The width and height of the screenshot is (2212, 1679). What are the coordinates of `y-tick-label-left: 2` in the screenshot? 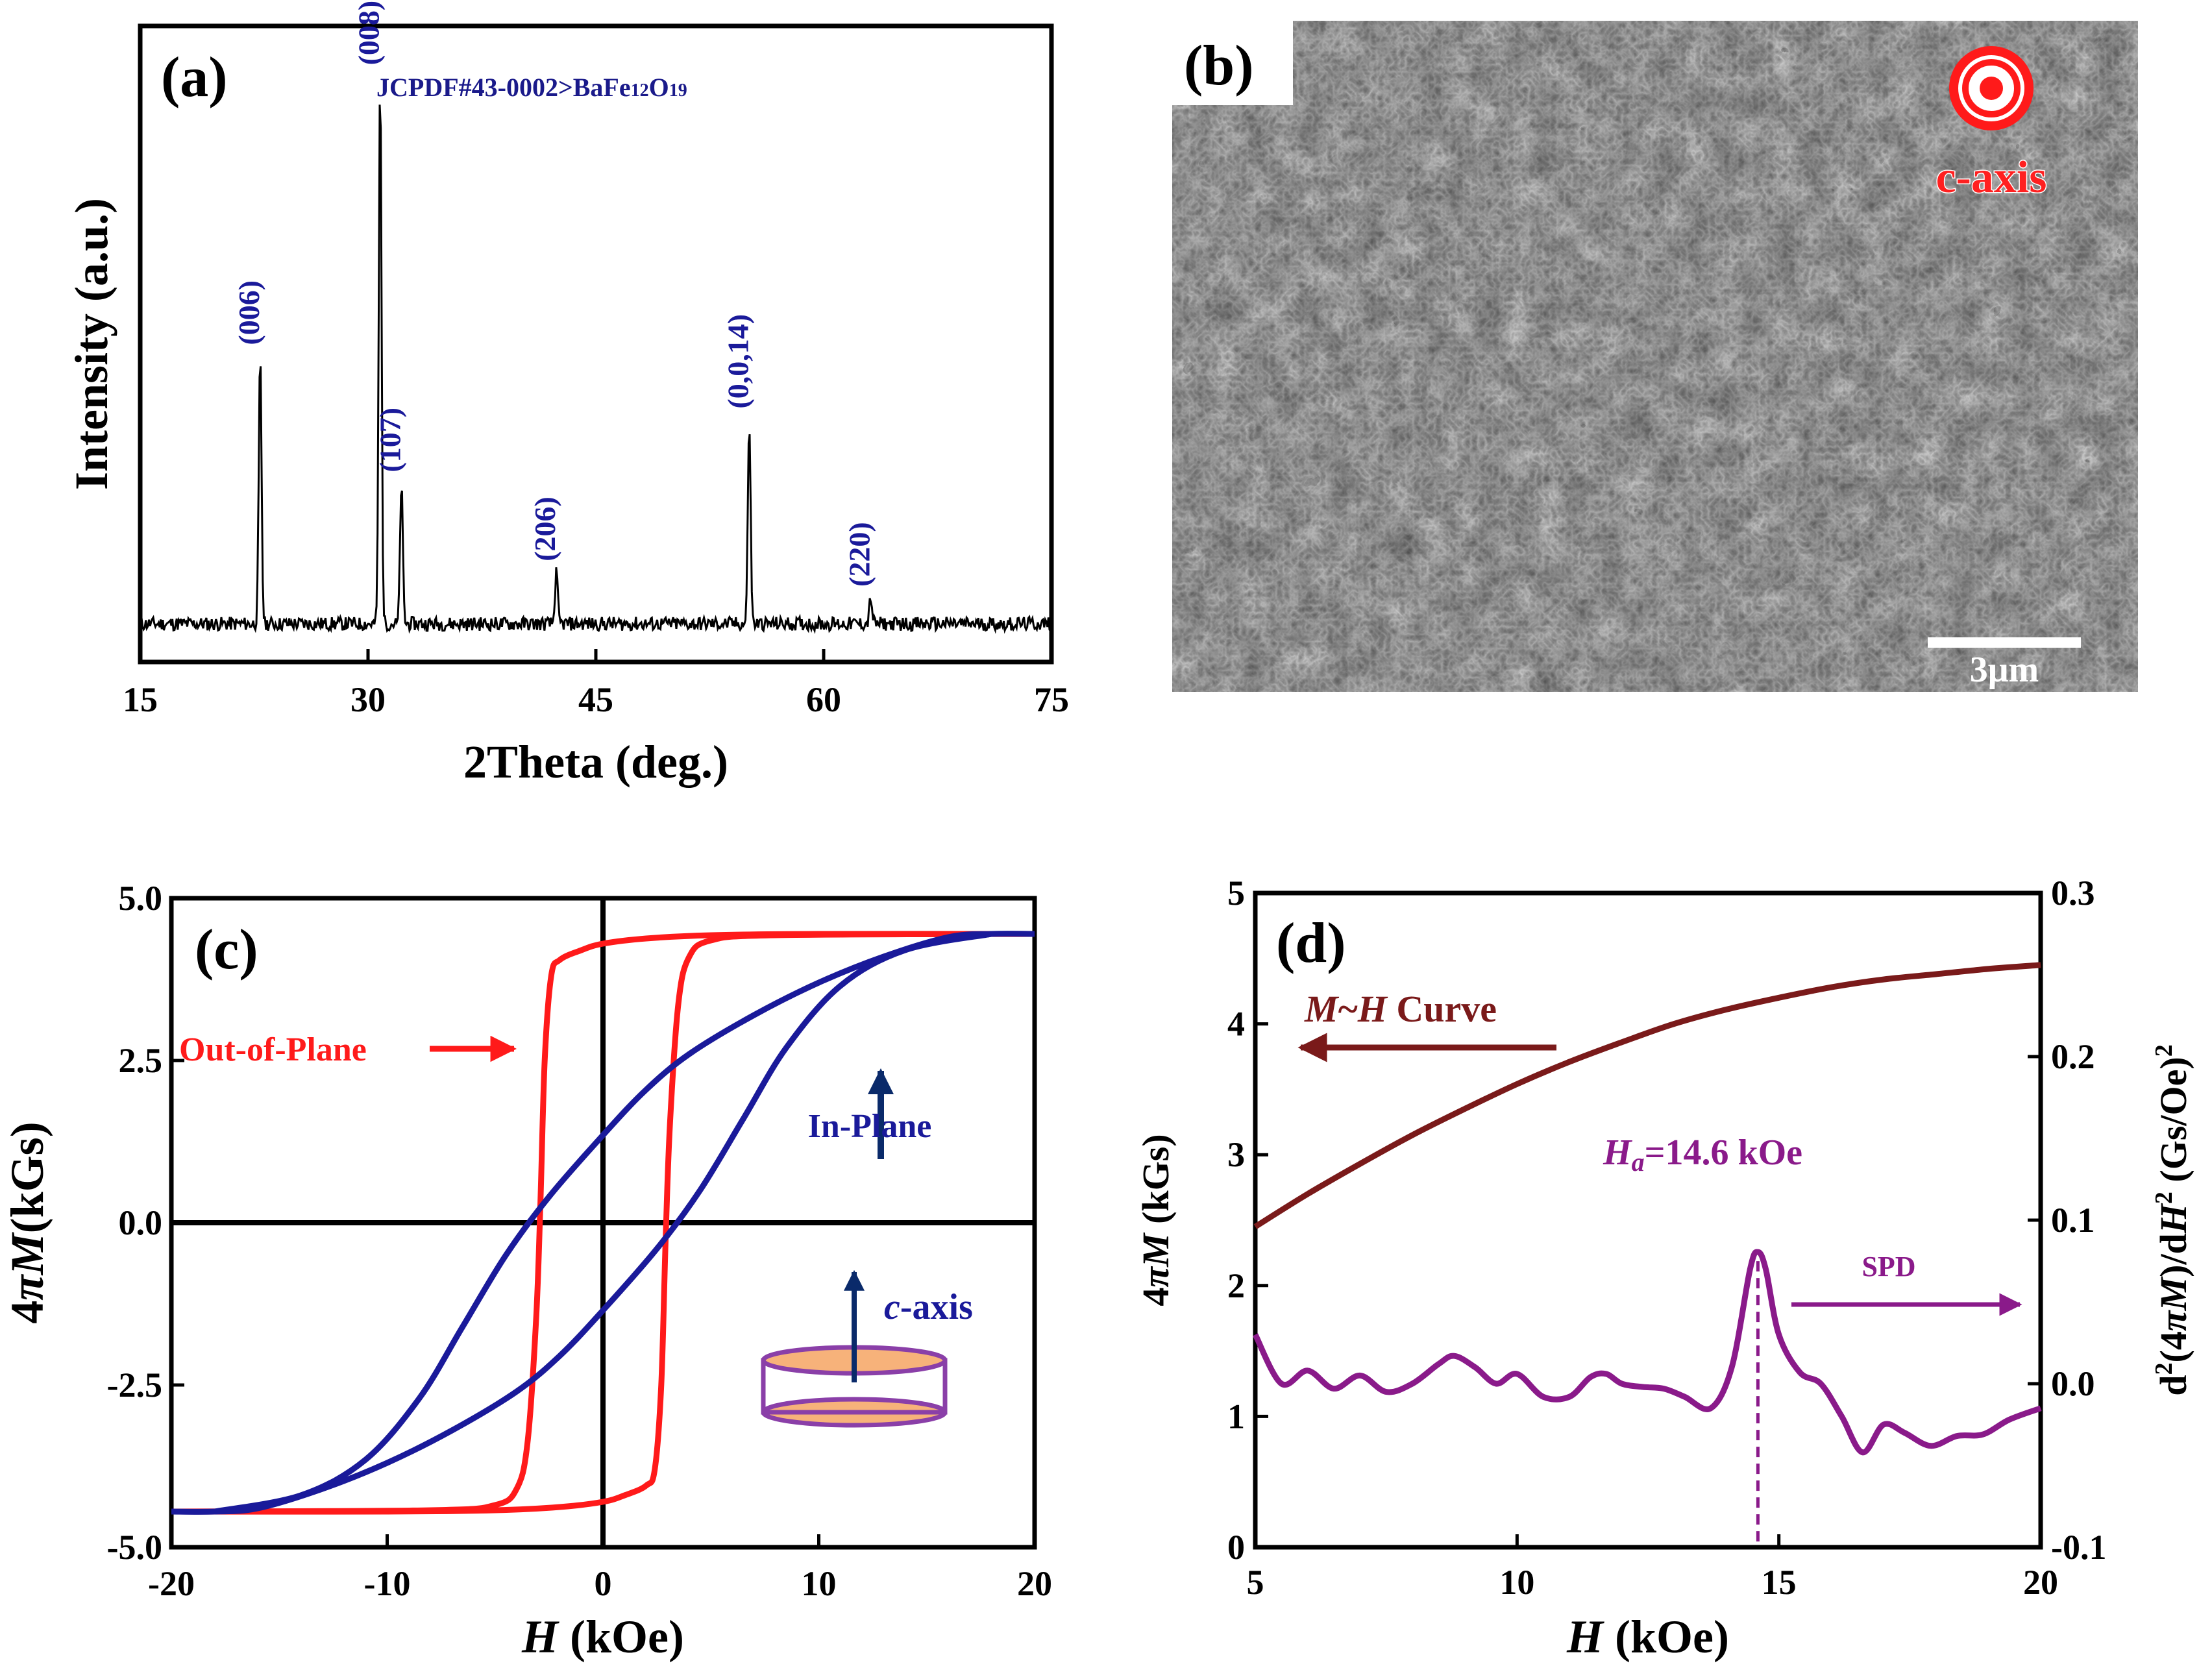 It's located at (1236, 1285).